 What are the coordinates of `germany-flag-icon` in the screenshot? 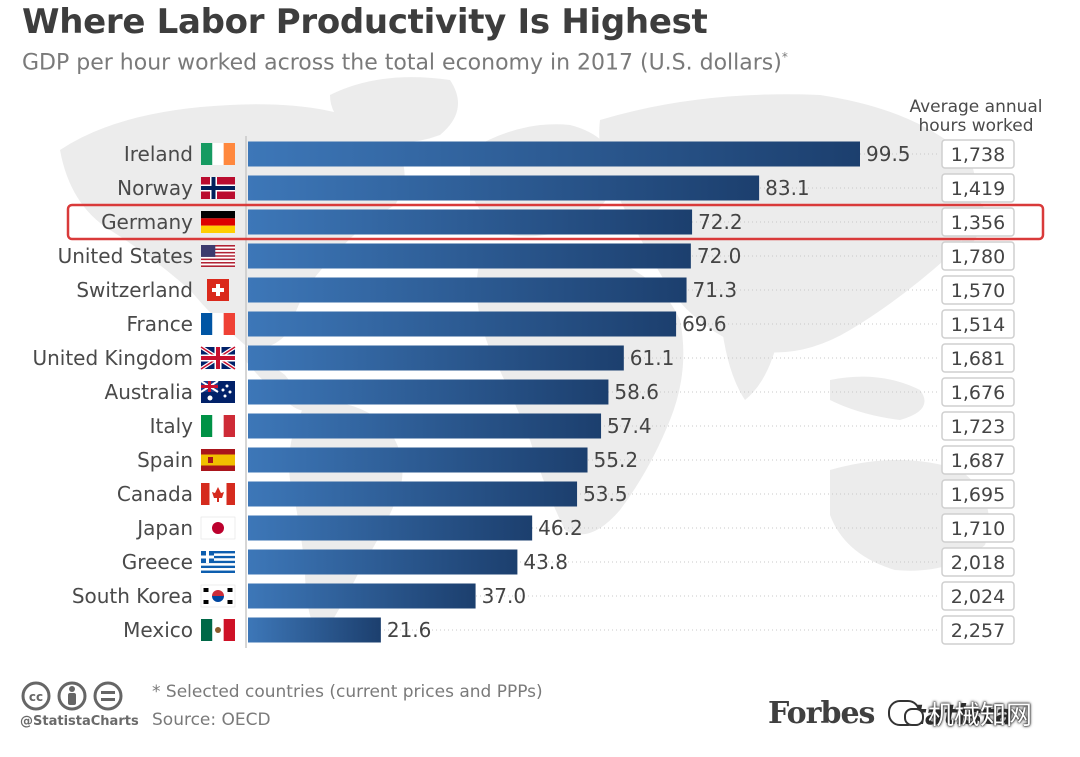 It's located at (218, 222).